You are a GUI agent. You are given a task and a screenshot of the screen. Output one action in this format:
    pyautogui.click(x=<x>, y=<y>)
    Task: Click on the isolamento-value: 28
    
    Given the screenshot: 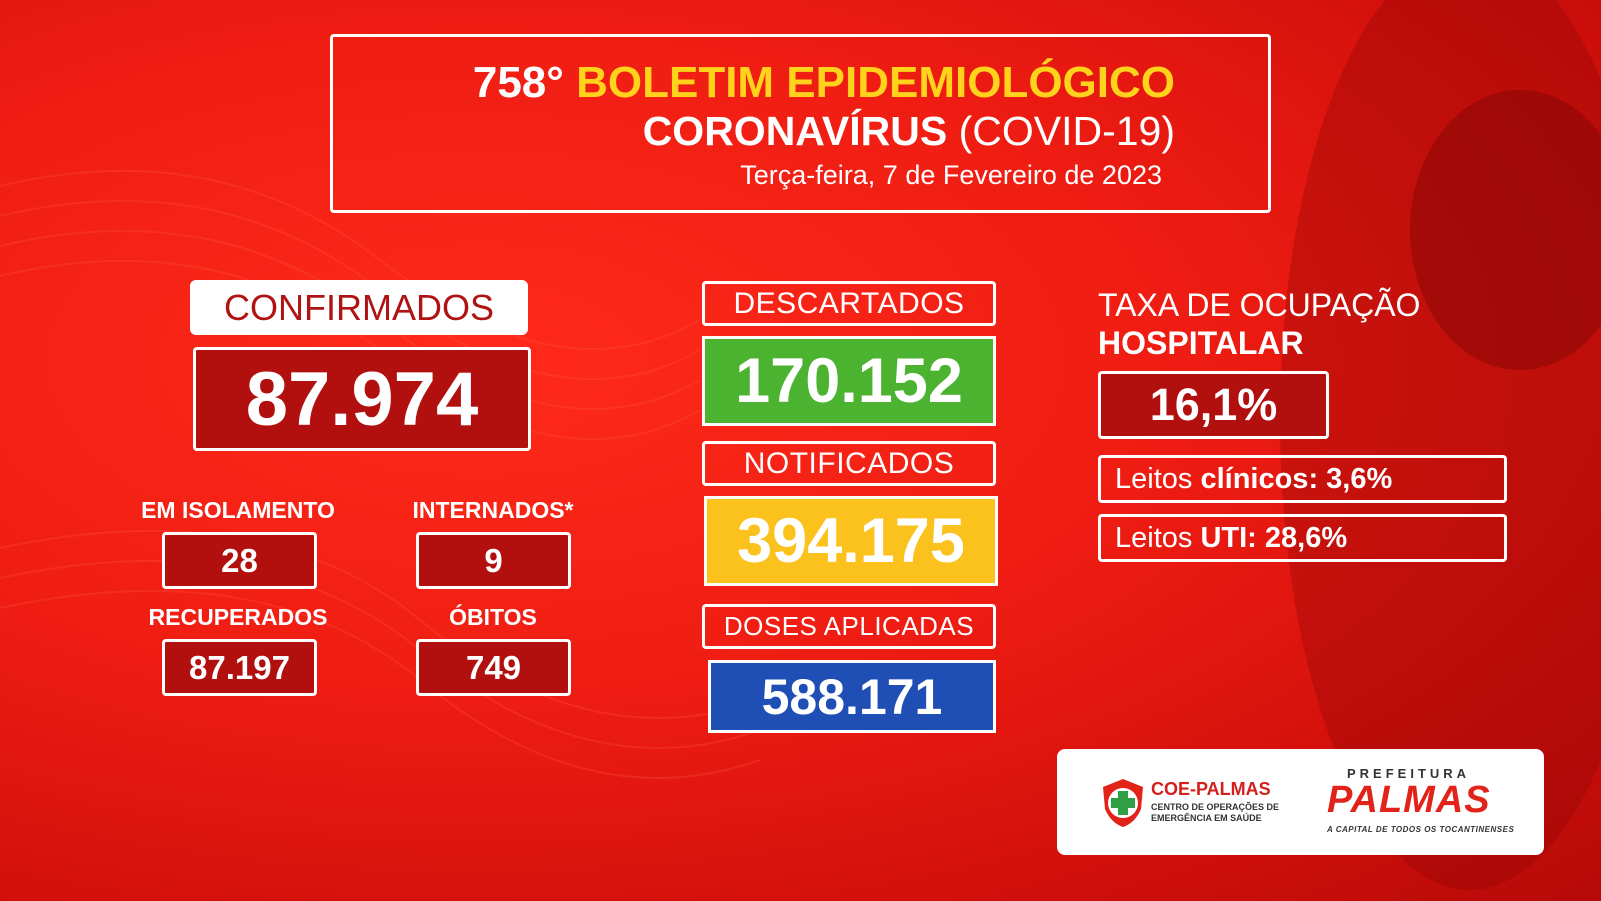 What is the action you would take?
    pyautogui.click(x=239, y=560)
    